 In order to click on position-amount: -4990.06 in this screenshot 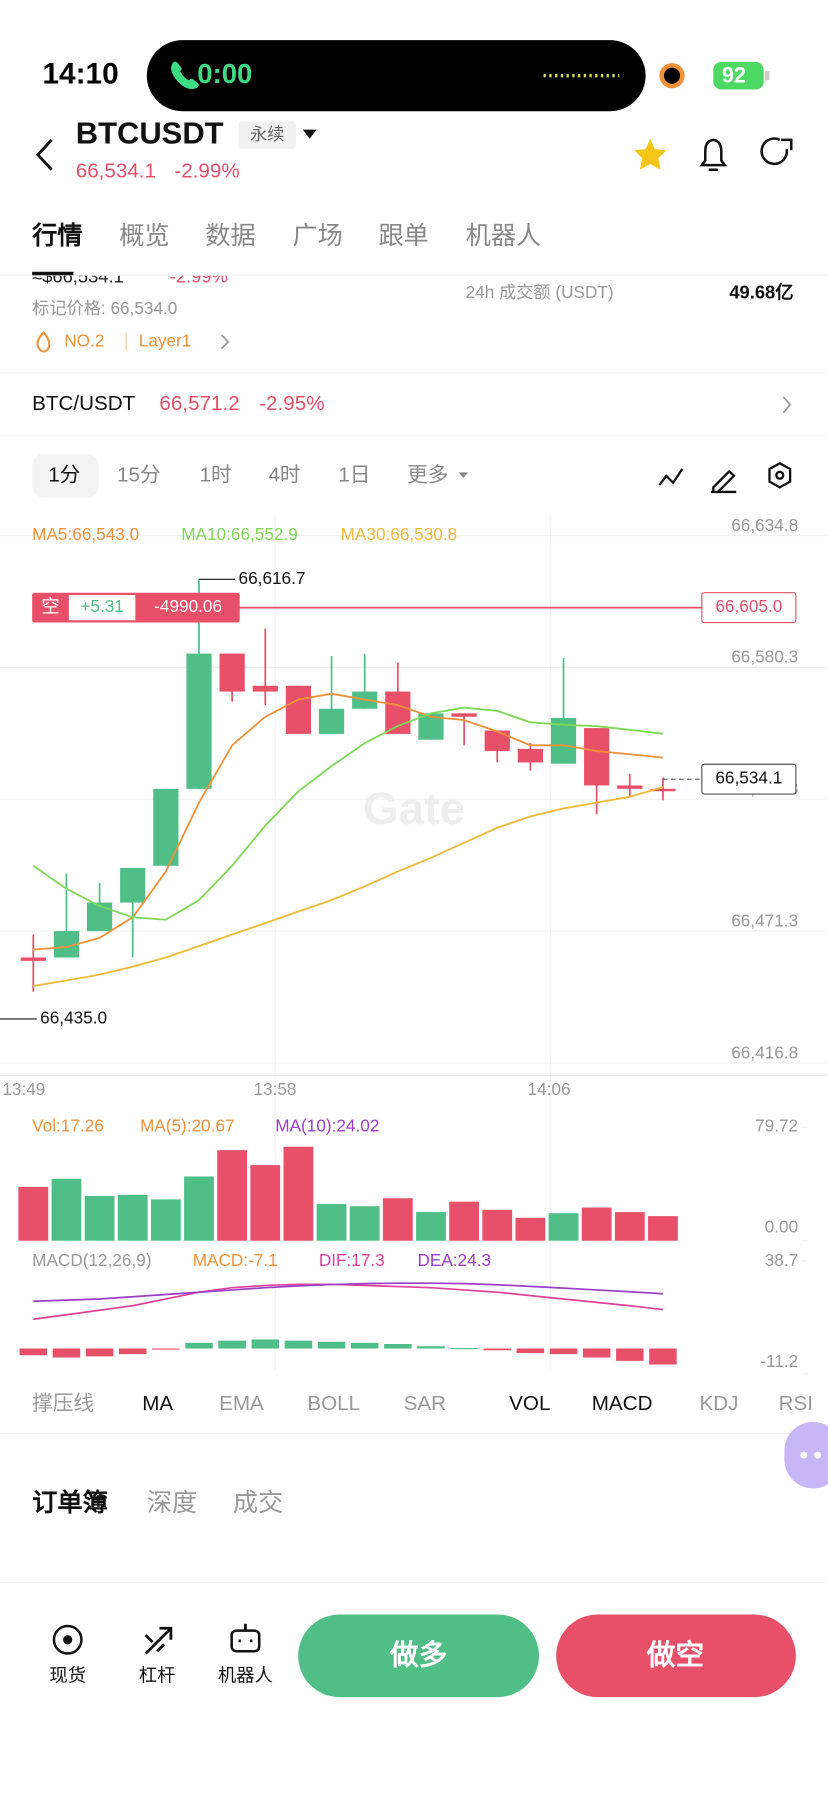, I will do `click(188, 606)`.